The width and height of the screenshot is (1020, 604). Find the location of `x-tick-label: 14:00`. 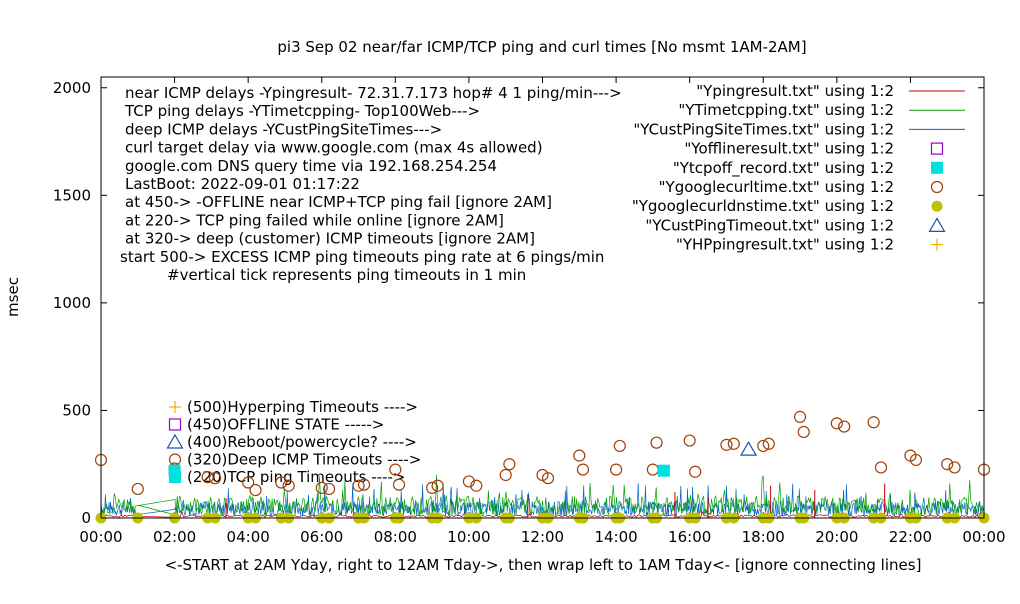

x-tick-label: 14:00 is located at coordinates (615, 537).